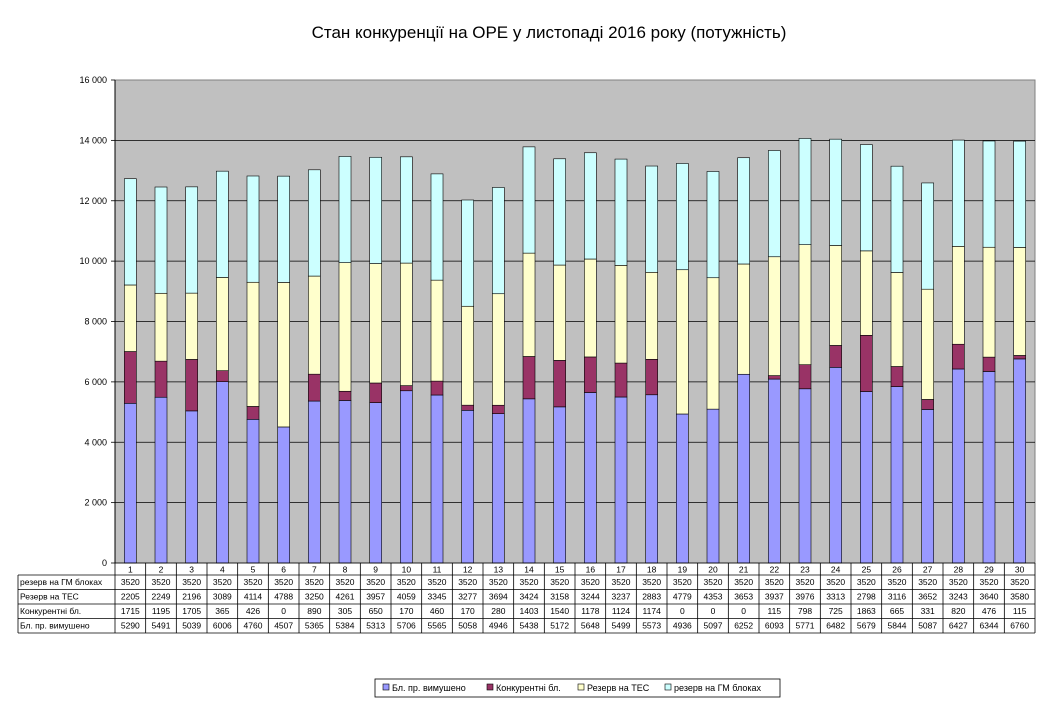 This screenshot has width=1055, height=705. Describe the element at coordinates (467, 626) in the screenshot. I see `table-cell: 5058` at that location.